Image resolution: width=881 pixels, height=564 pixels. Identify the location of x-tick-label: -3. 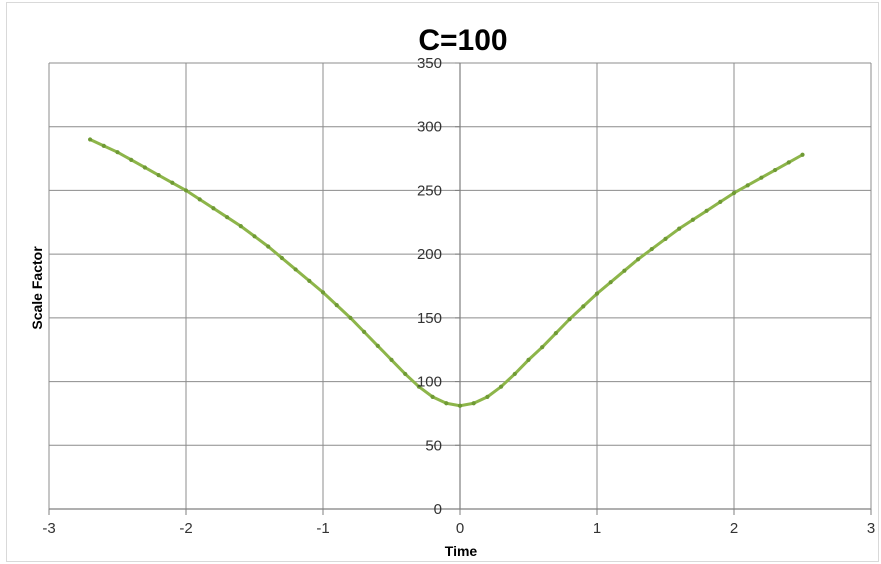
(48, 528).